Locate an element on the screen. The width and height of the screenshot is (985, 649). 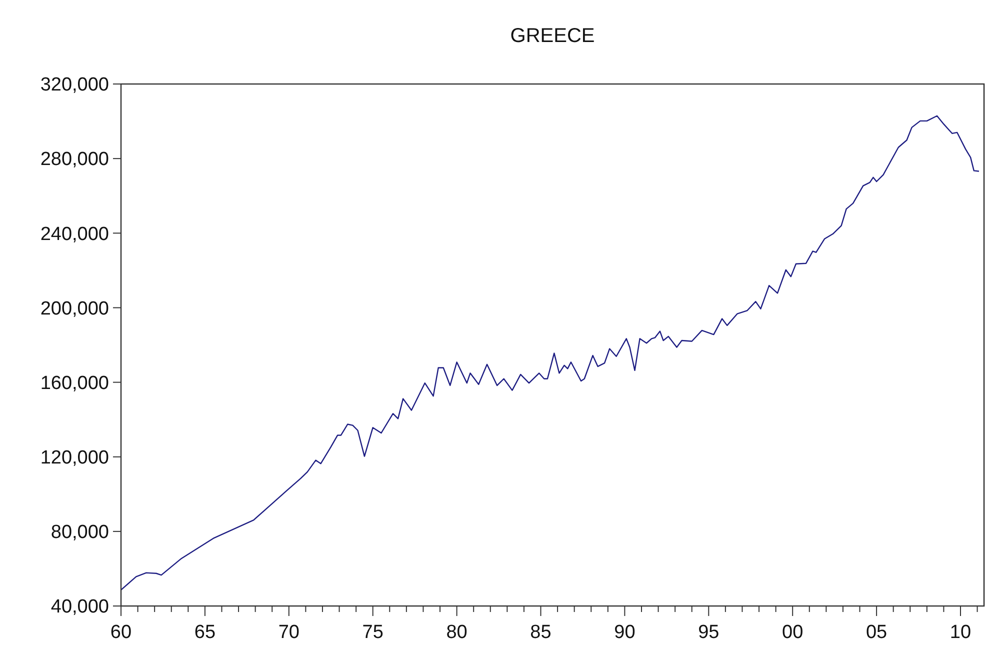
x-tick-label: 90 is located at coordinates (625, 632).